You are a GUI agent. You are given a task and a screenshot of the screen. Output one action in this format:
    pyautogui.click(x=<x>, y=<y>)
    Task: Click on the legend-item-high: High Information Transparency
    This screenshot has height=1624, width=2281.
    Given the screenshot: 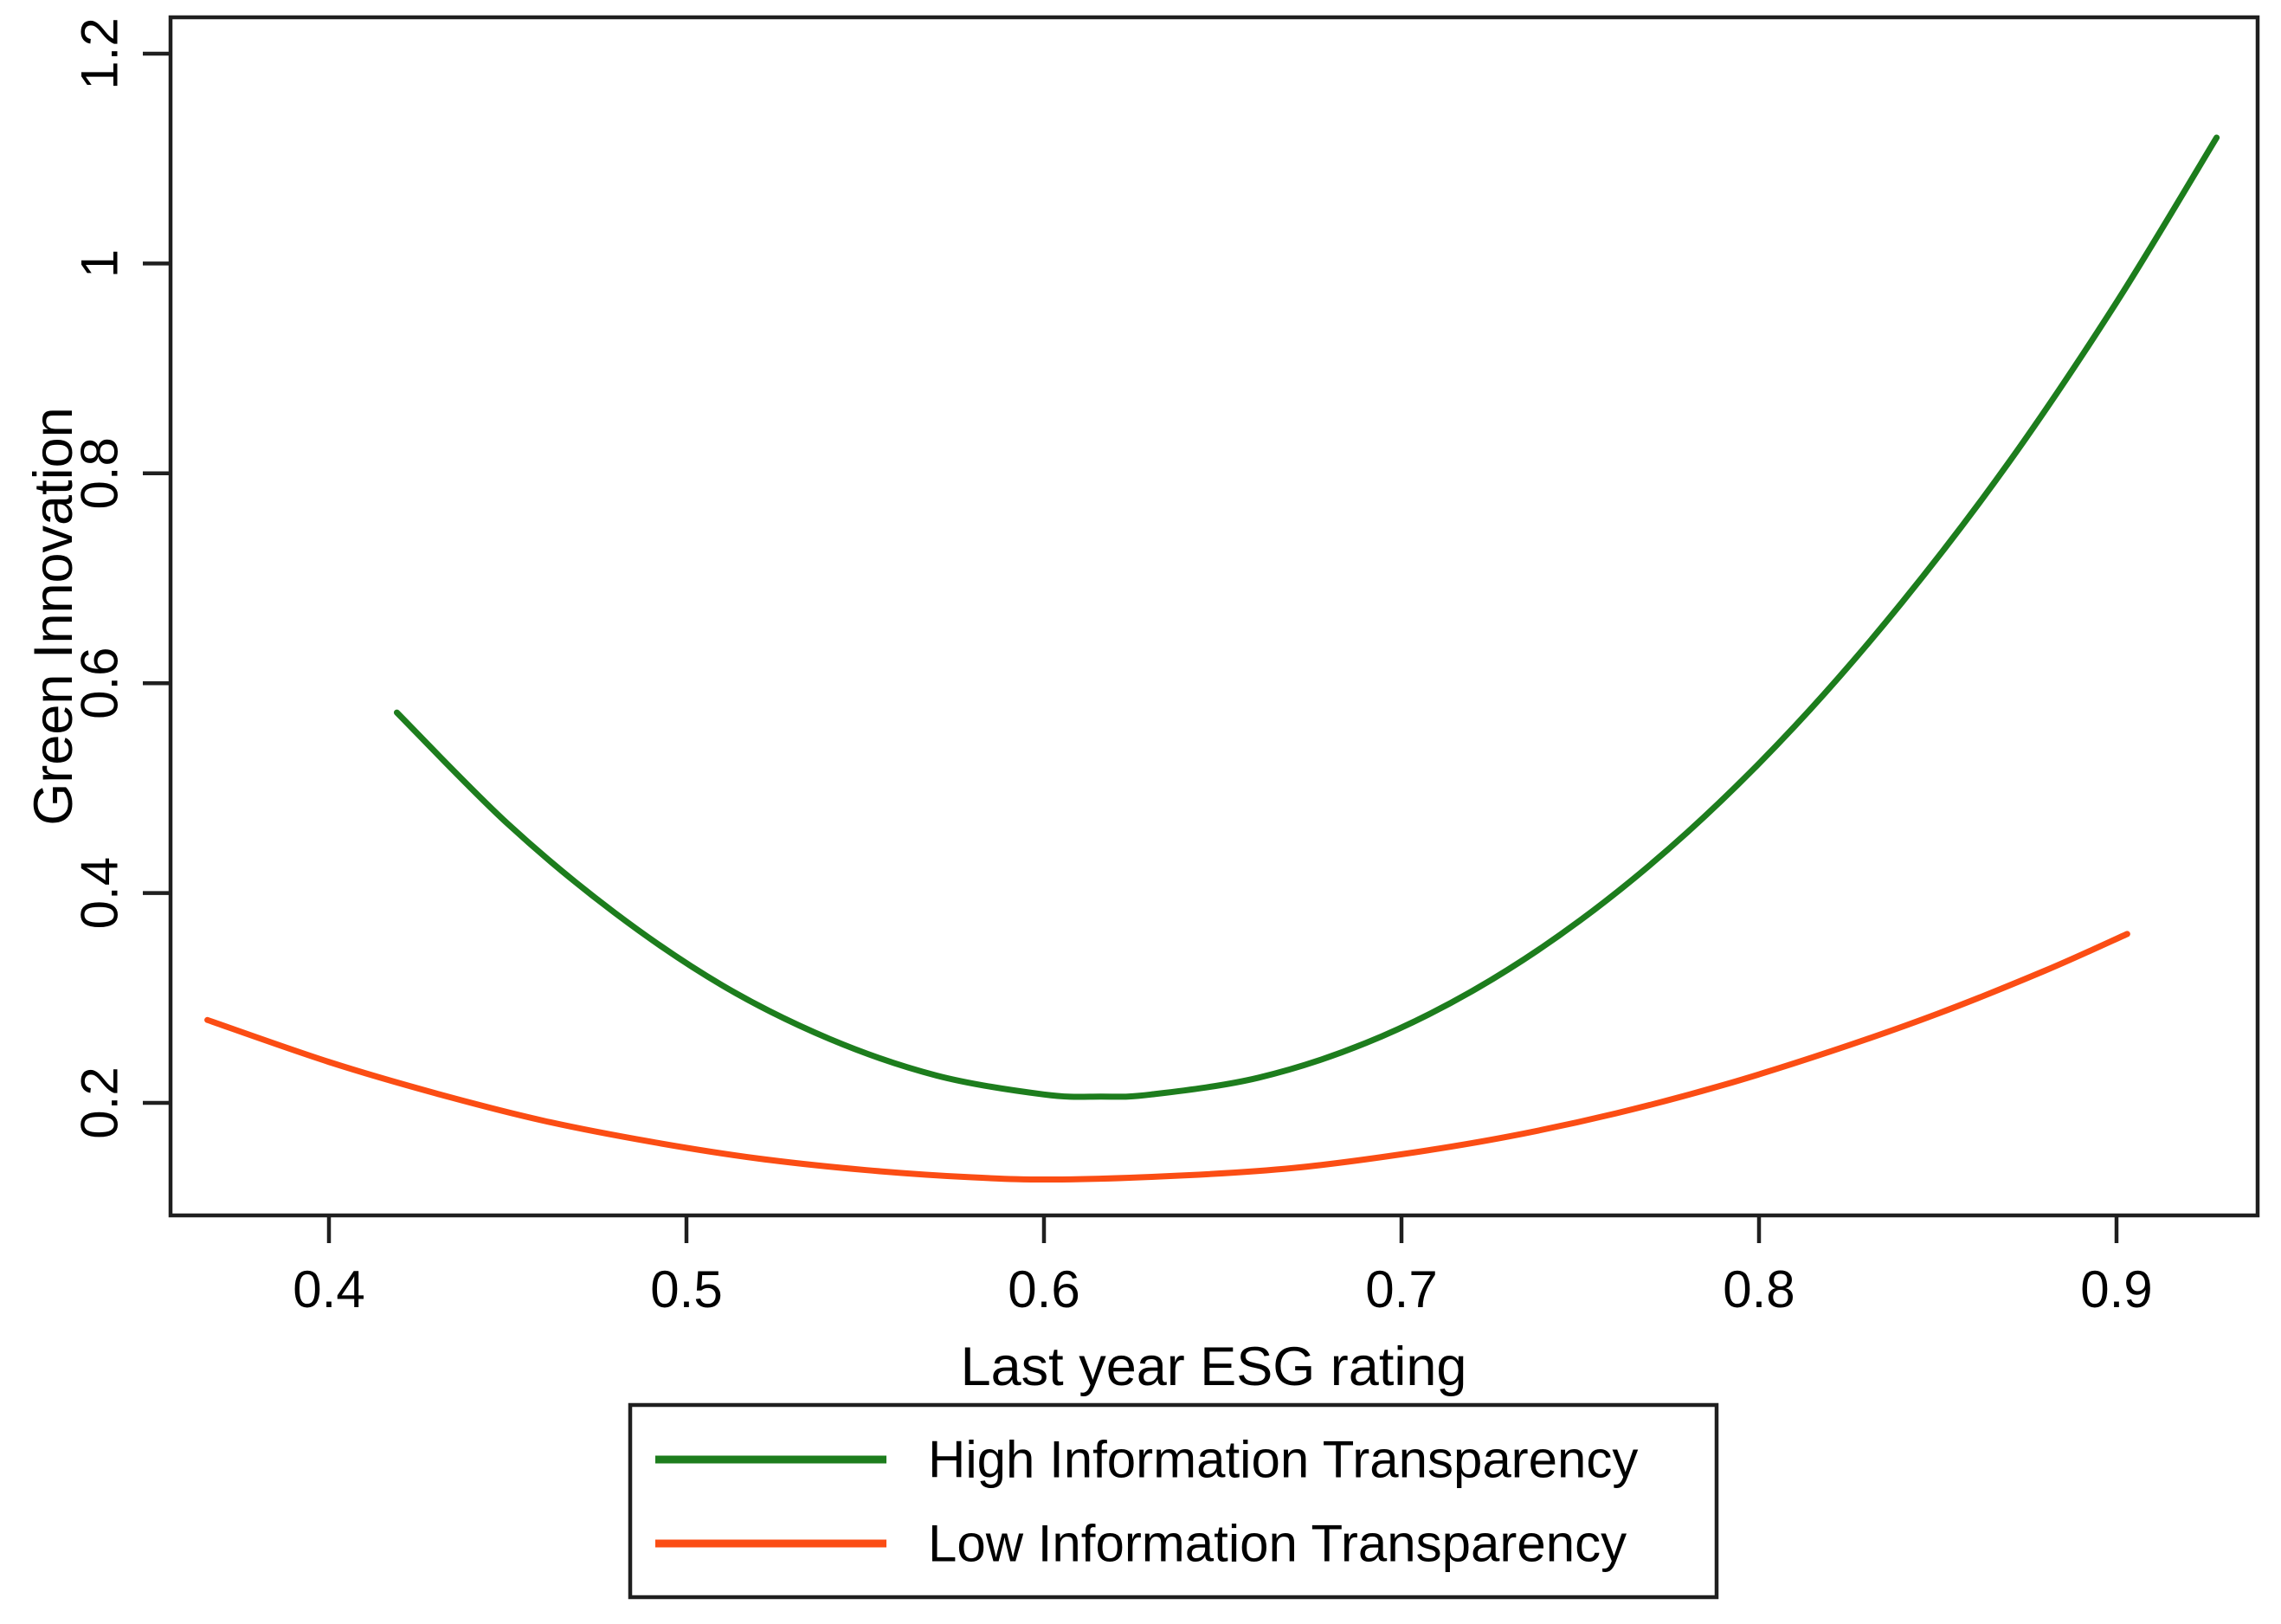 What is the action you would take?
    pyautogui.click(x=1146, y=1460)
    